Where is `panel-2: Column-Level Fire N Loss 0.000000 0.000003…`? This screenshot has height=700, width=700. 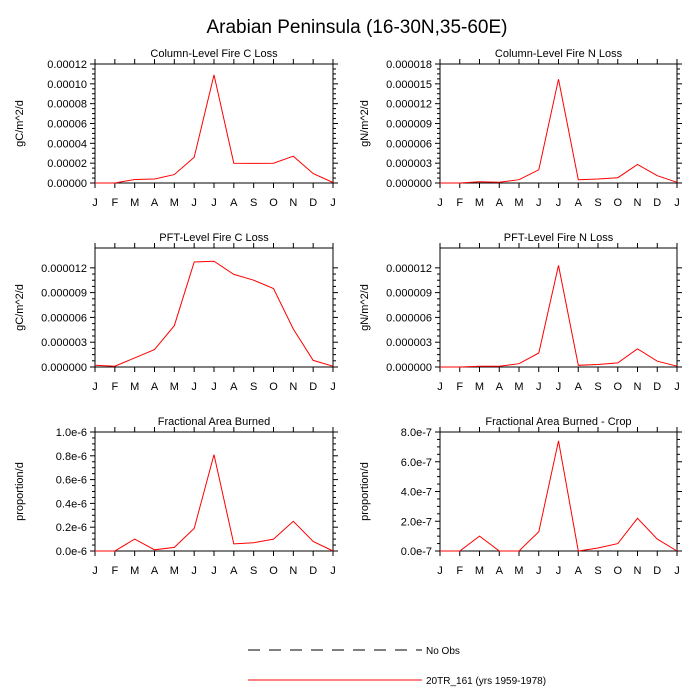 panel-2: Column-Level Fire N Loss 0.000000 0.000003… is located at coordinates (520, 128).